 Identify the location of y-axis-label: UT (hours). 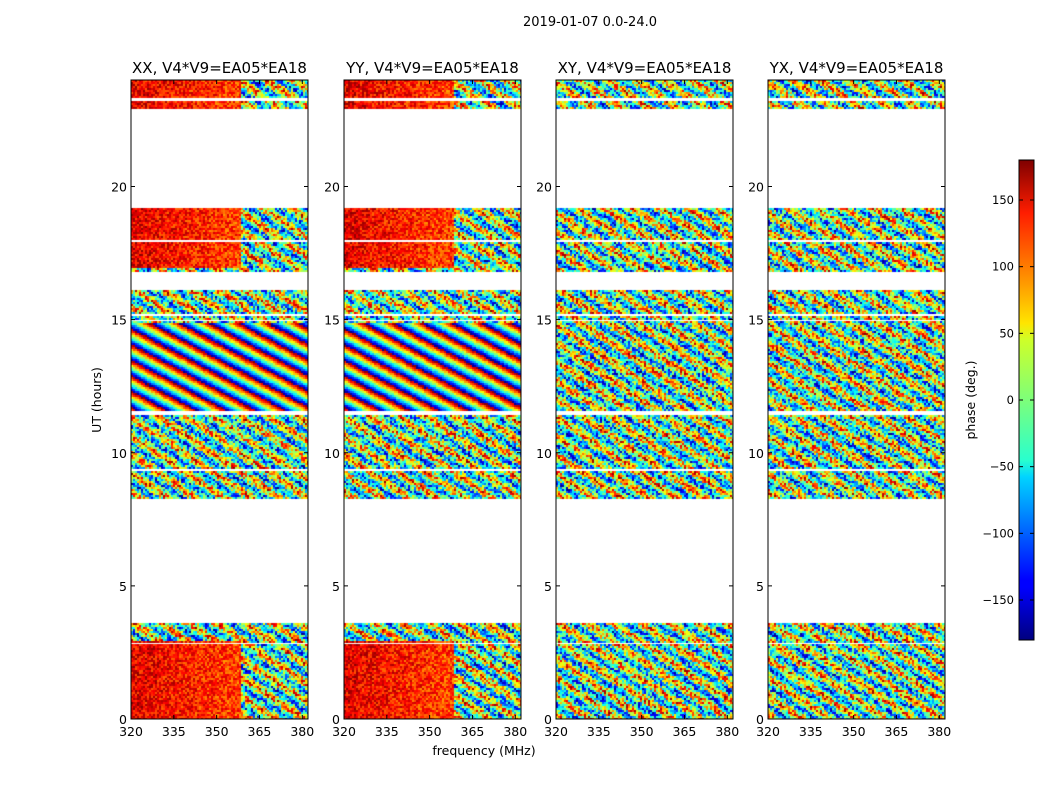
(96, 400).